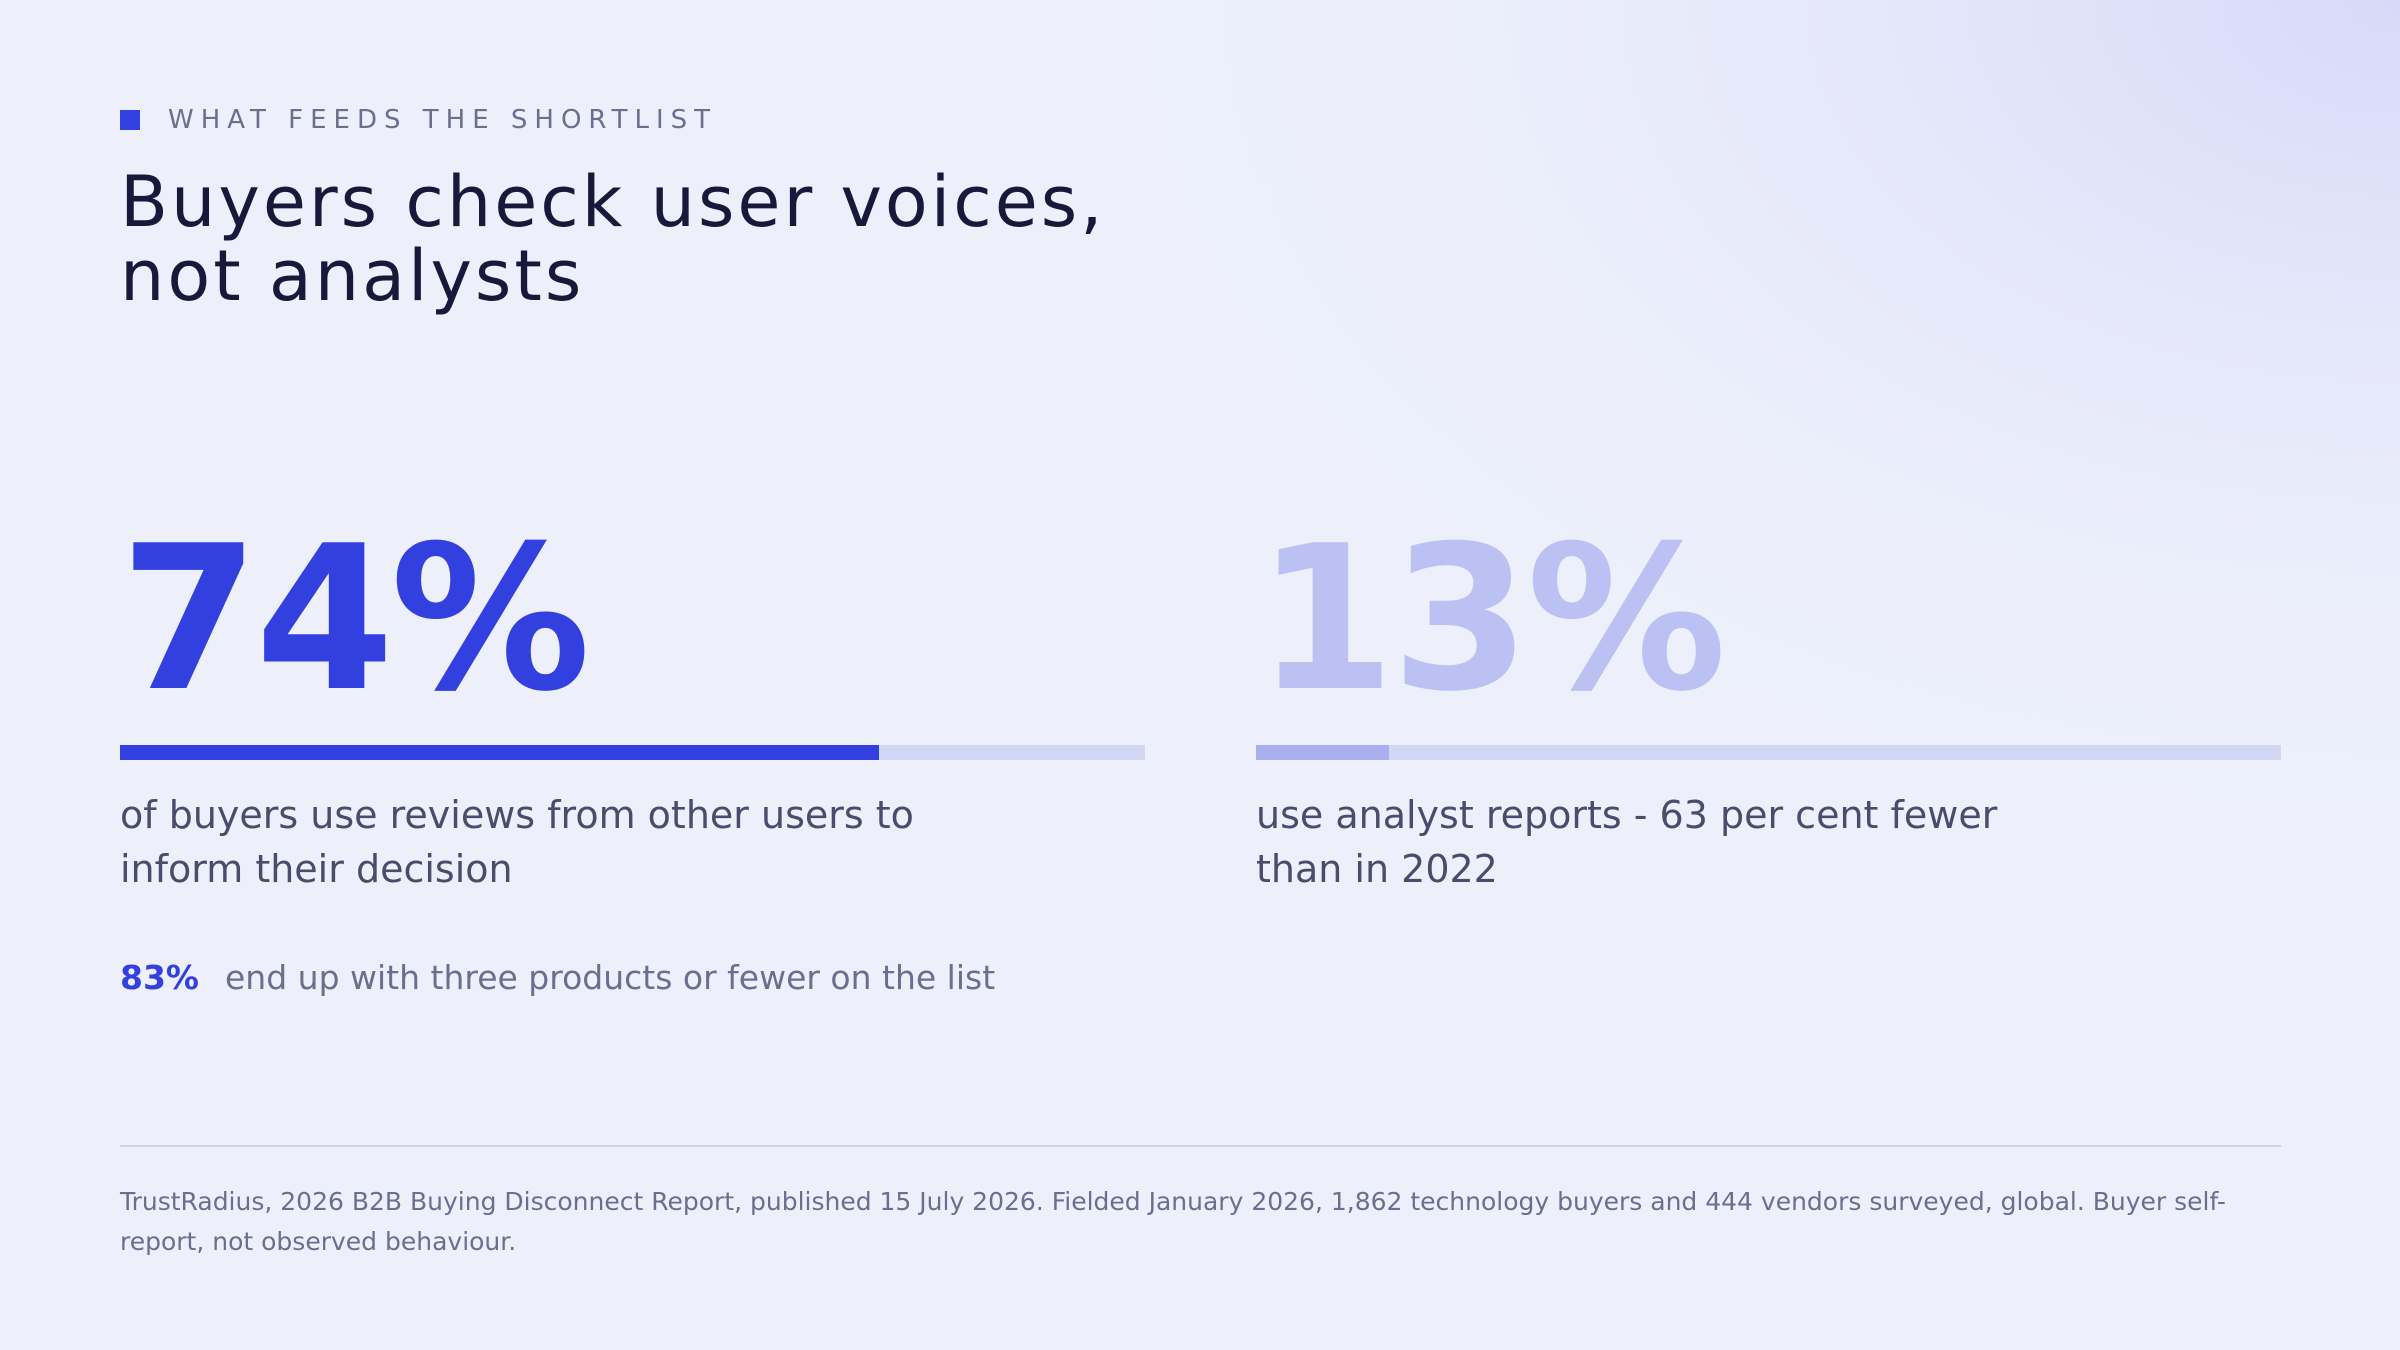 The image size is (2400, 1350). I want to click on eyebrow-marker, so click(130, 120).